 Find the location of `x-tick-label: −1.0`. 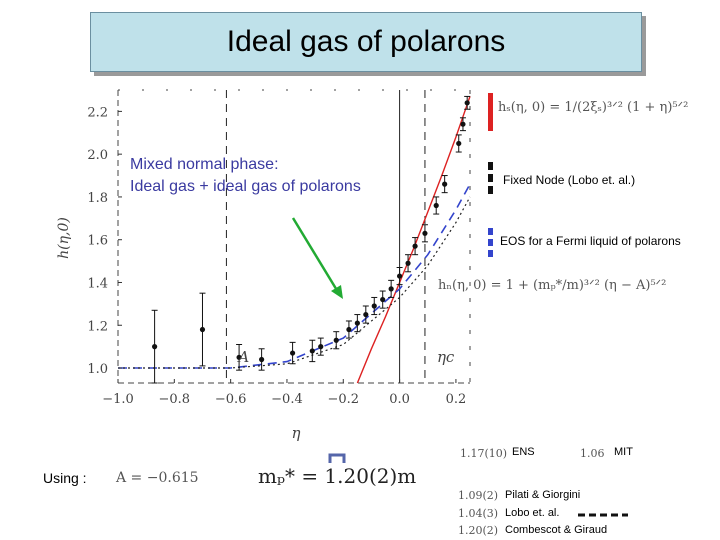

x-tick-label: −1.0 is located at coordinates (118, 399).